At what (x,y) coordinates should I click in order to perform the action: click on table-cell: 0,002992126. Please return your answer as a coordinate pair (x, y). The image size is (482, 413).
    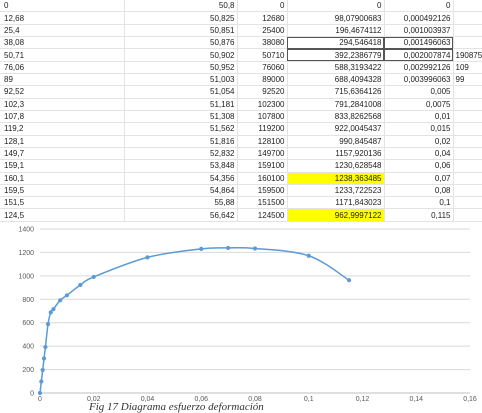
    Looking at the image, I should click on (419, 68).